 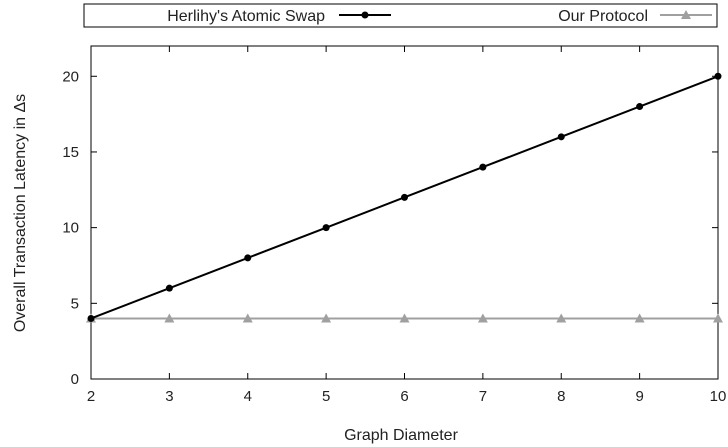 What do you see at coordinates (401, 435) in the screenshot?
I see `x-axis-title: Graph Diameter` at bounding box center [401, 435].